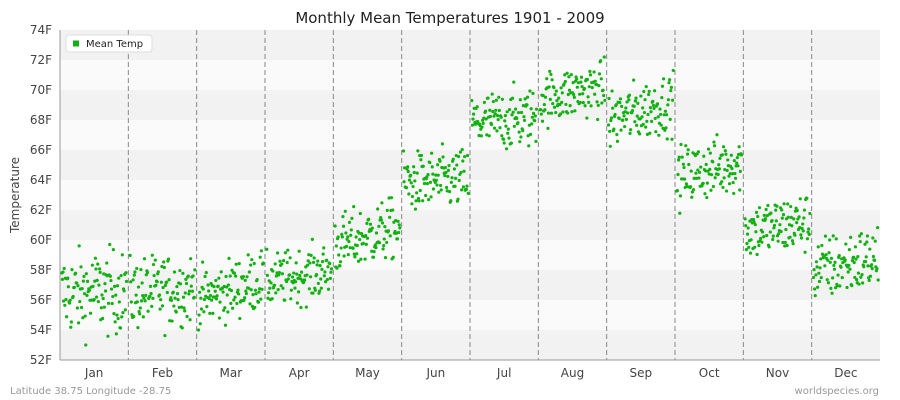 This screenshot has width=900, height=400. I want to click on y-tick-label: 52F, so click(41, 360).